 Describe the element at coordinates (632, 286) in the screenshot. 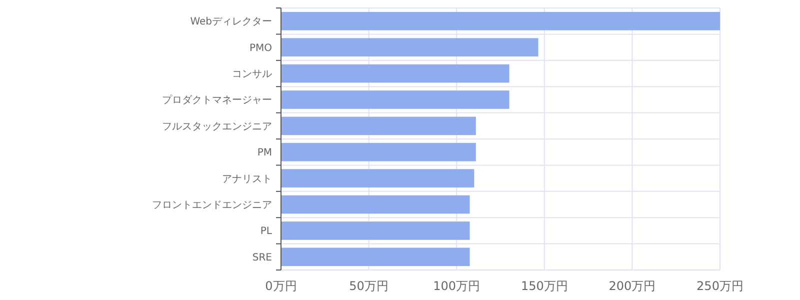

I see `x-tick-label: 200万円` at that location.